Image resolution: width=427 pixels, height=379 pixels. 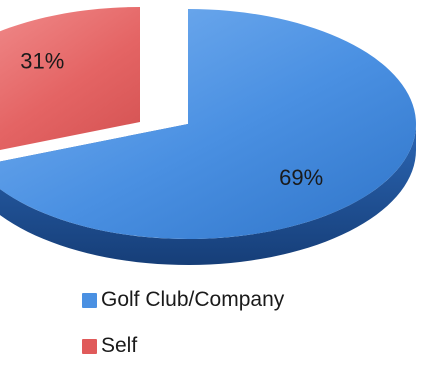 What do you see at coordinates (183, 346) in the screenshot?
I see `legend-item: Self` at bounding box center [183, 346].